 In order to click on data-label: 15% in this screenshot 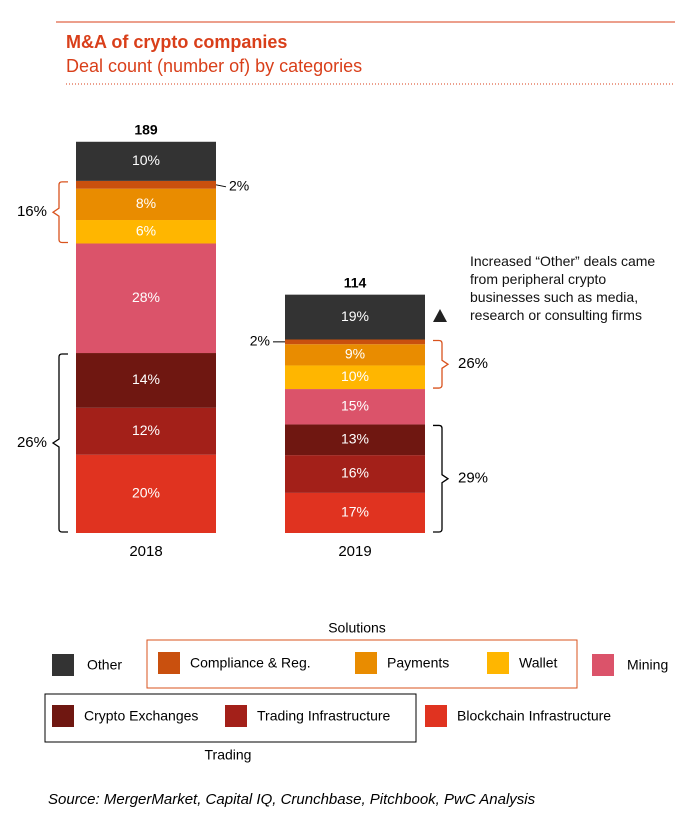, I will do `click(355, 405)`.